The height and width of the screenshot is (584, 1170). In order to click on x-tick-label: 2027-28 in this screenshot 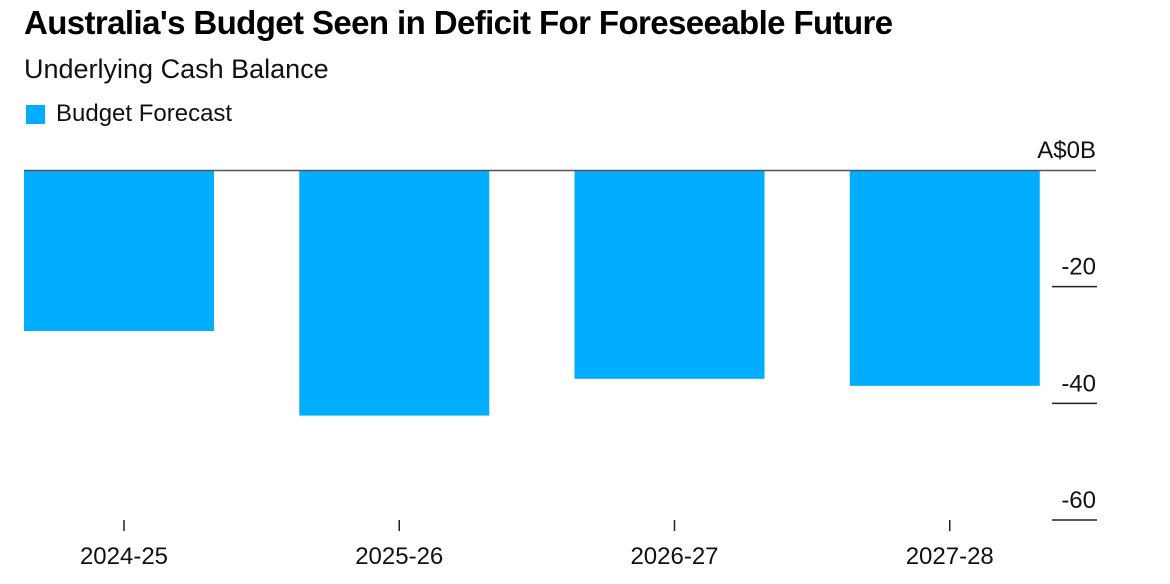, I will do `click(950, 556)`.